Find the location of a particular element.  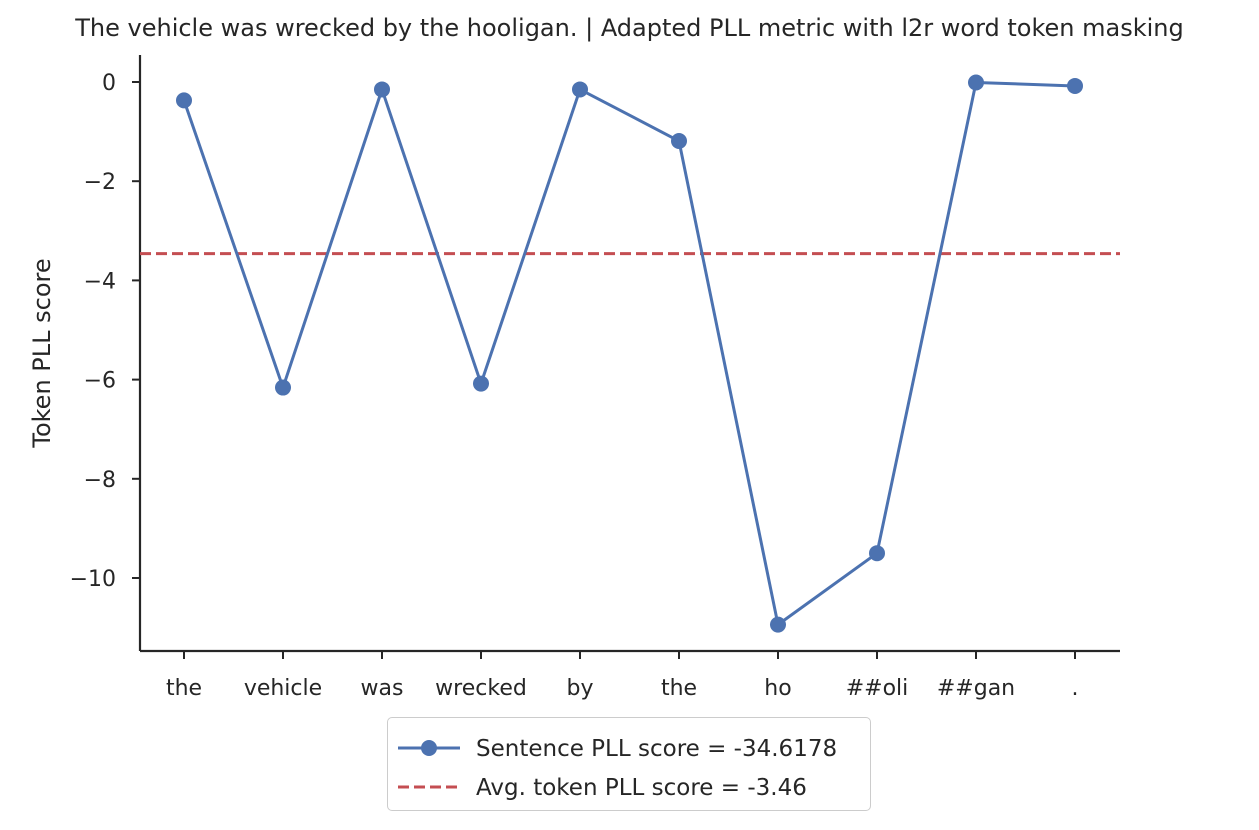

legend-item-sentence-score: Sentence PLL score = -34.6178 is located at coordinates (629, 748).